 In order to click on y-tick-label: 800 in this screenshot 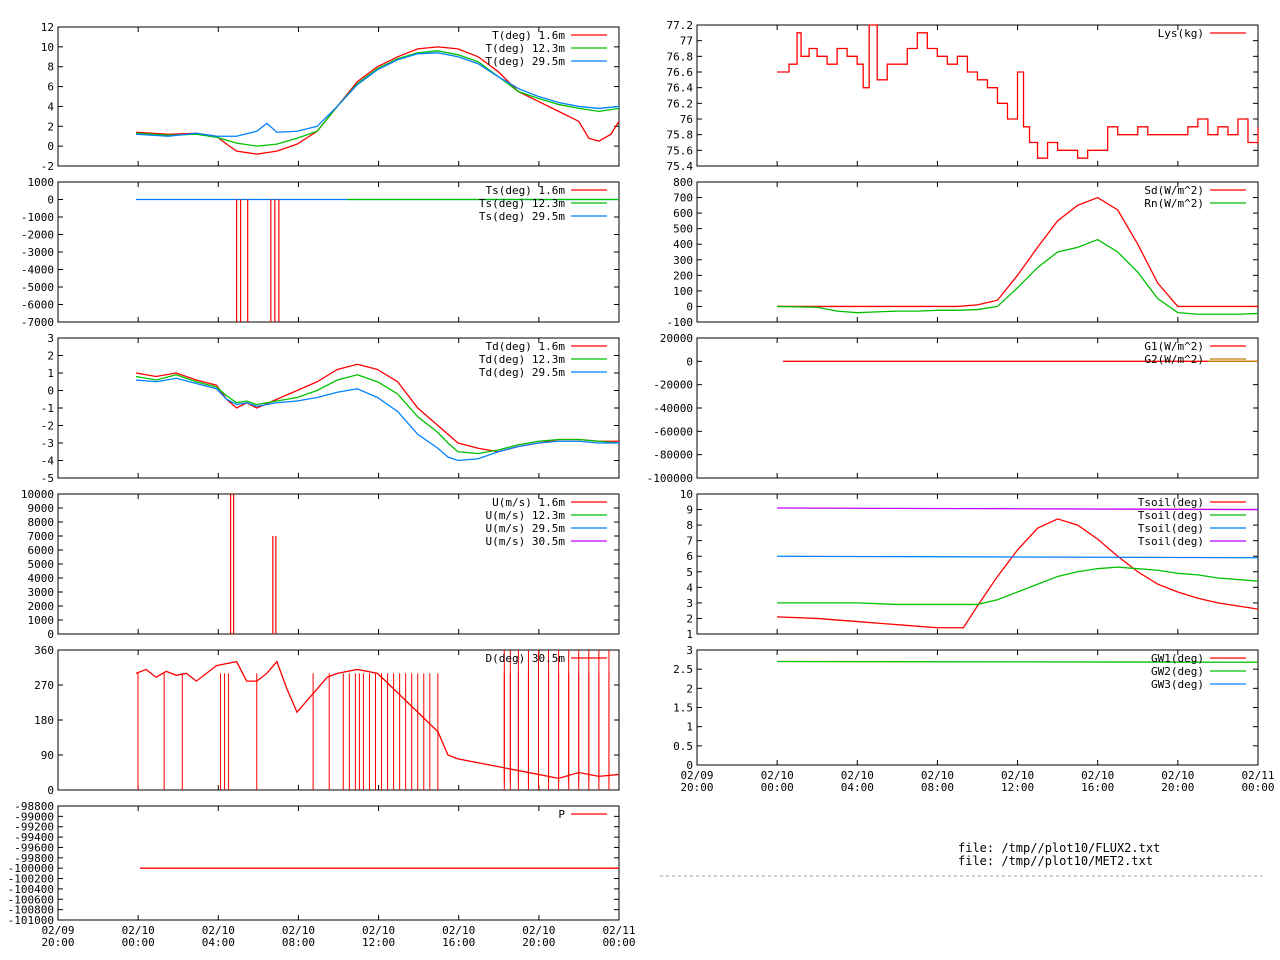, I will do `click(683, 182)`.